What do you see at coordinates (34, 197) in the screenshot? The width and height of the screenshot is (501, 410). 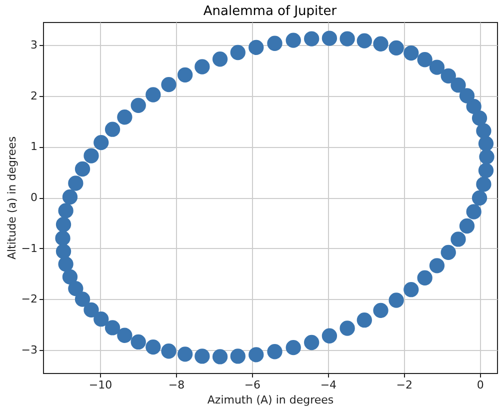 I see `y-tick-label: 0` at bounding box center [34, 197].